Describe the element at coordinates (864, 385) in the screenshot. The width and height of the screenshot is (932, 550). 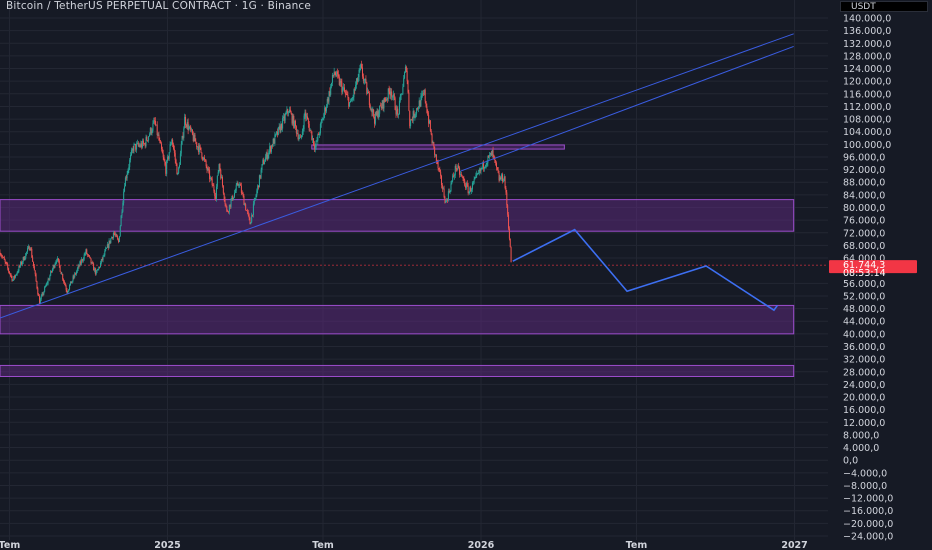
I see `y-tick-label: 24.000,0` at that location.